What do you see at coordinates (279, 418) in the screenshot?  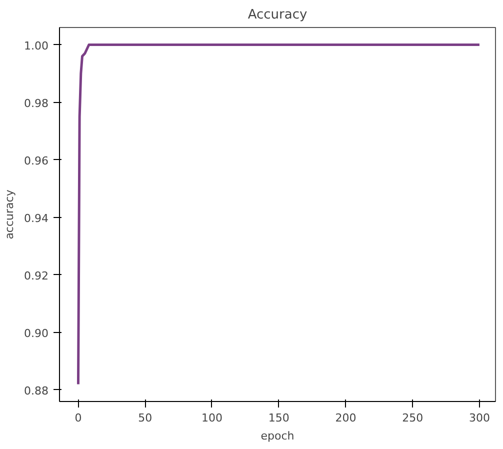 I see `x-tick-label: 150` at bounding box center [279, 418].